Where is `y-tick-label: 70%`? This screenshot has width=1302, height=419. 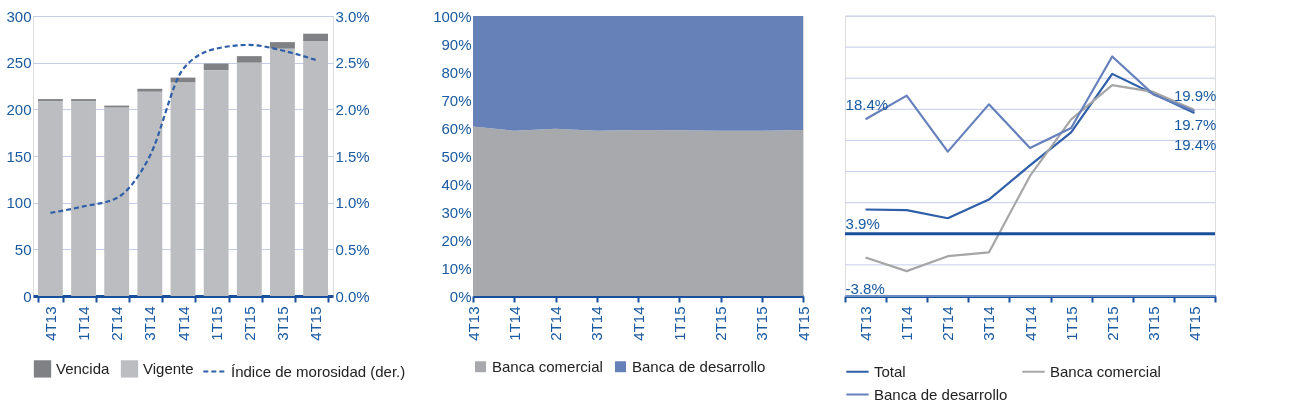
y-tick-label: 70% is located at coordinates (456, 100).